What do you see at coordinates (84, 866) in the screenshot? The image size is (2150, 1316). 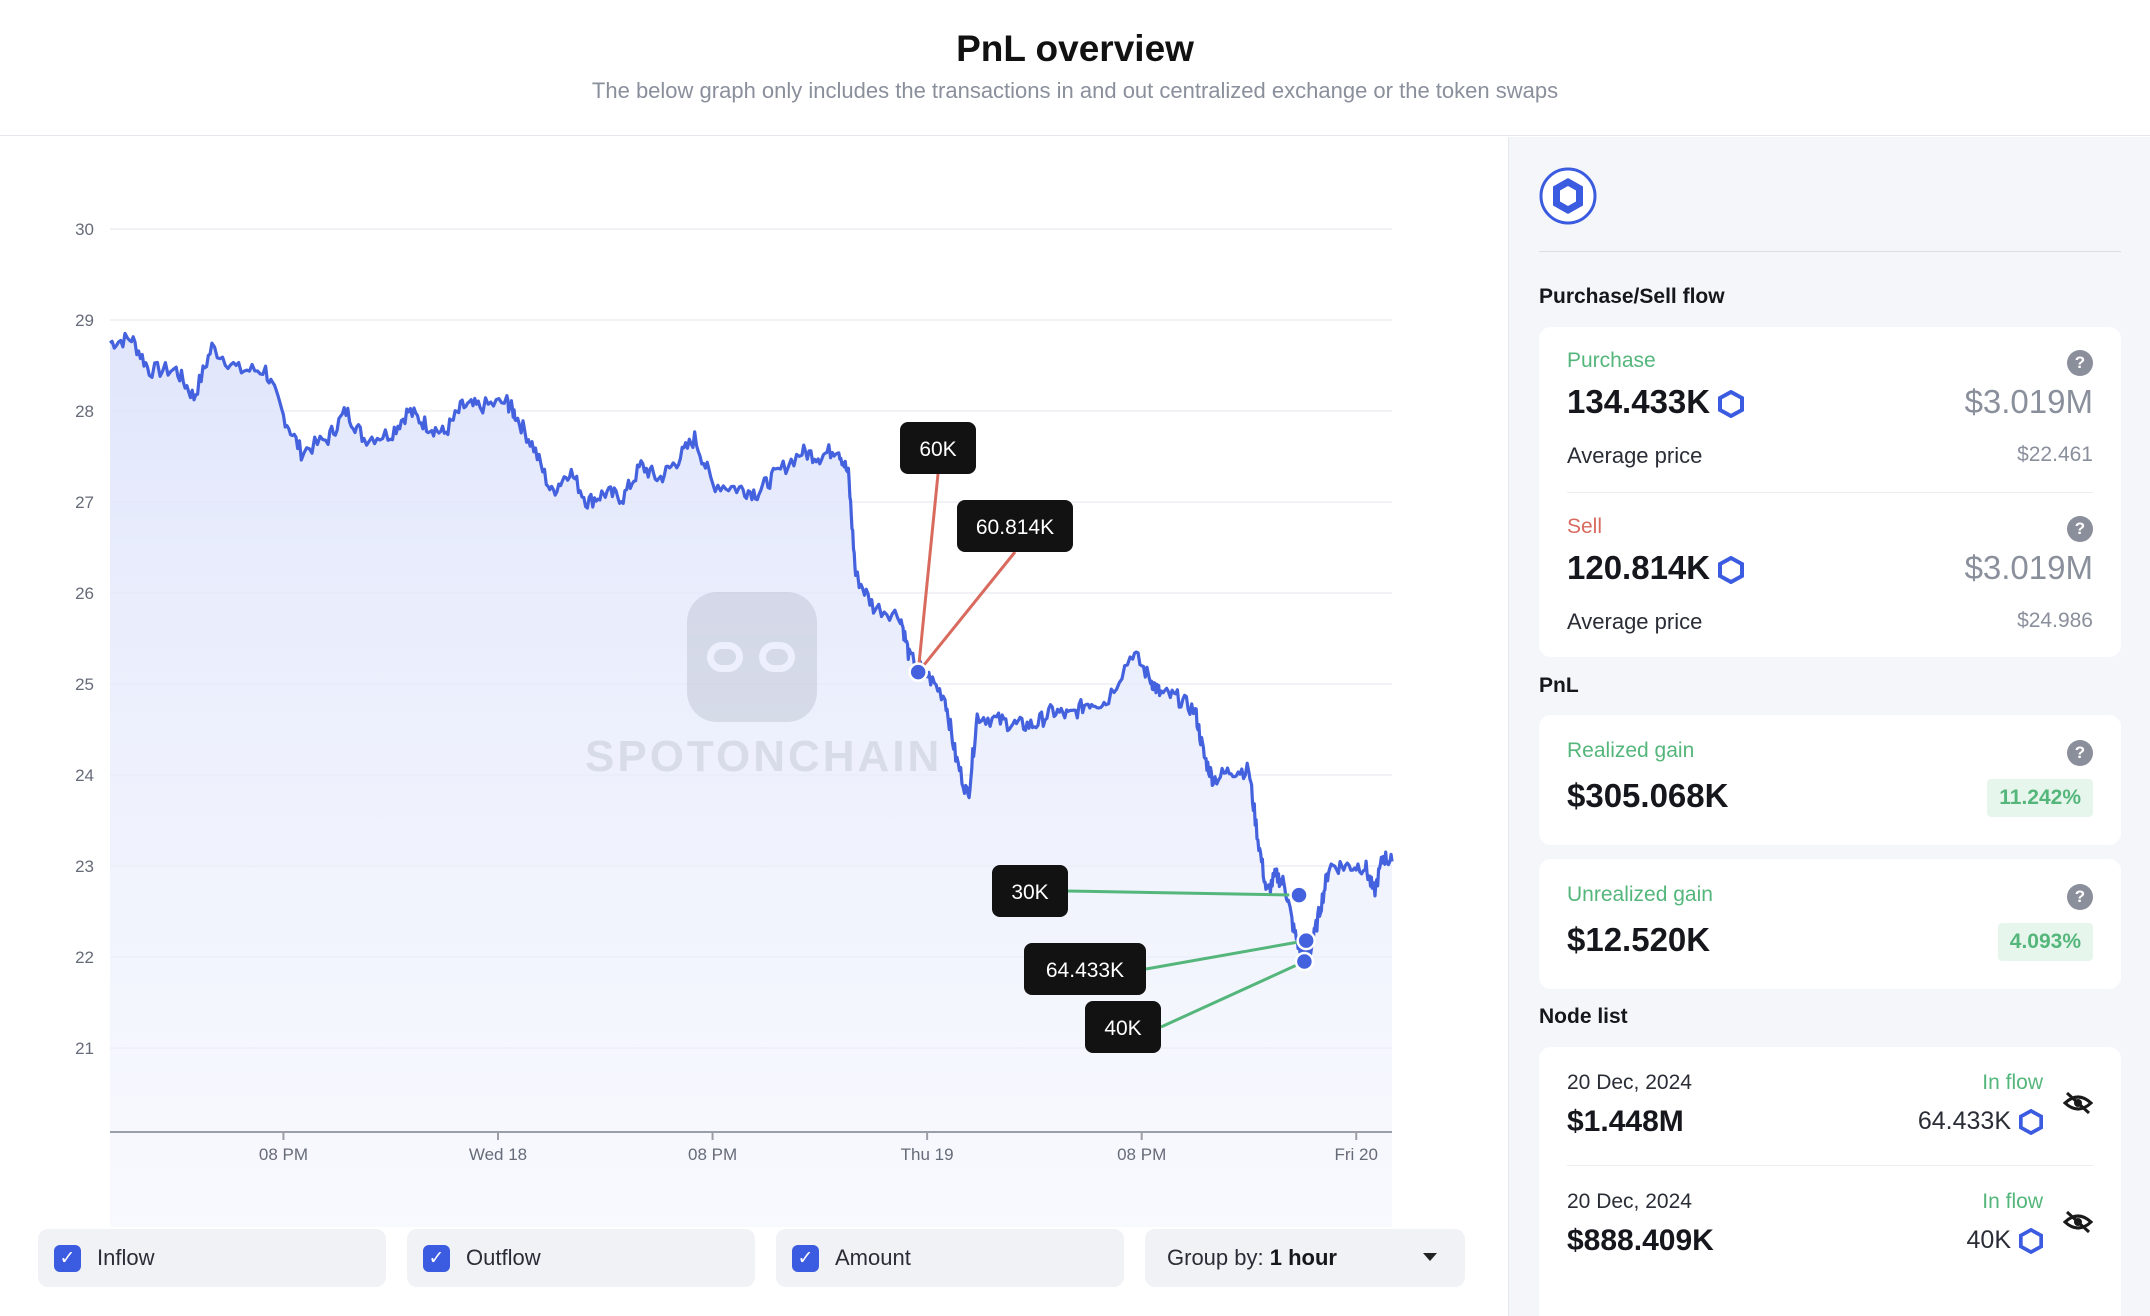 I see `y-tick-label: 23` at bounding box center [84, 866].